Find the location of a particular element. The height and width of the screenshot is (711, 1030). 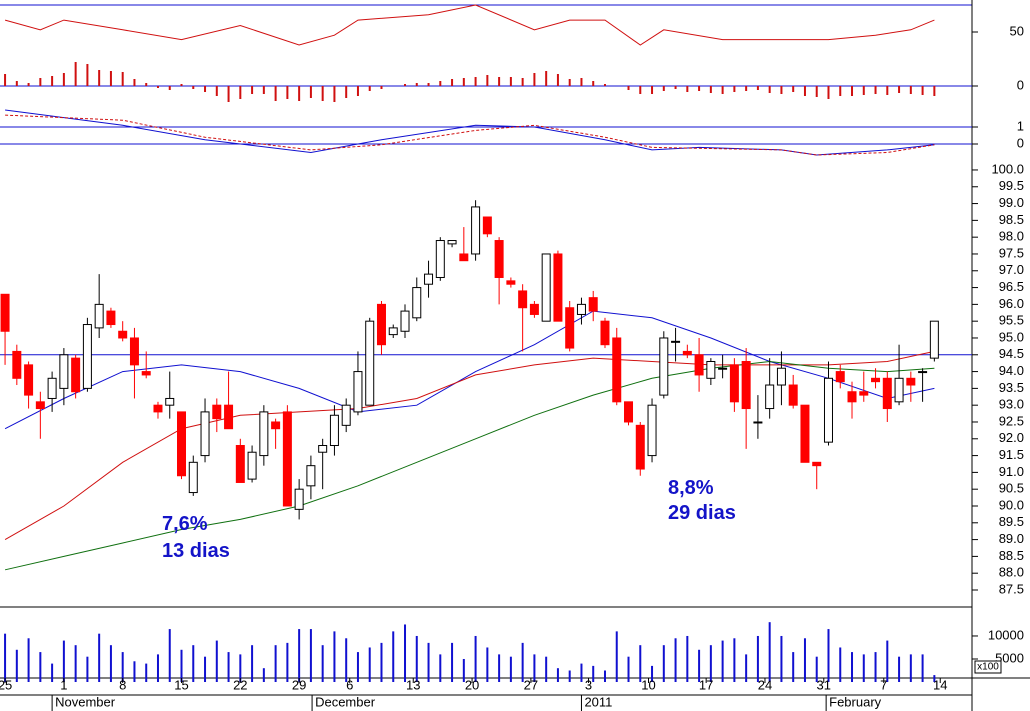

y-tick-label: 90.5 is located at coordinates (1011, 488).